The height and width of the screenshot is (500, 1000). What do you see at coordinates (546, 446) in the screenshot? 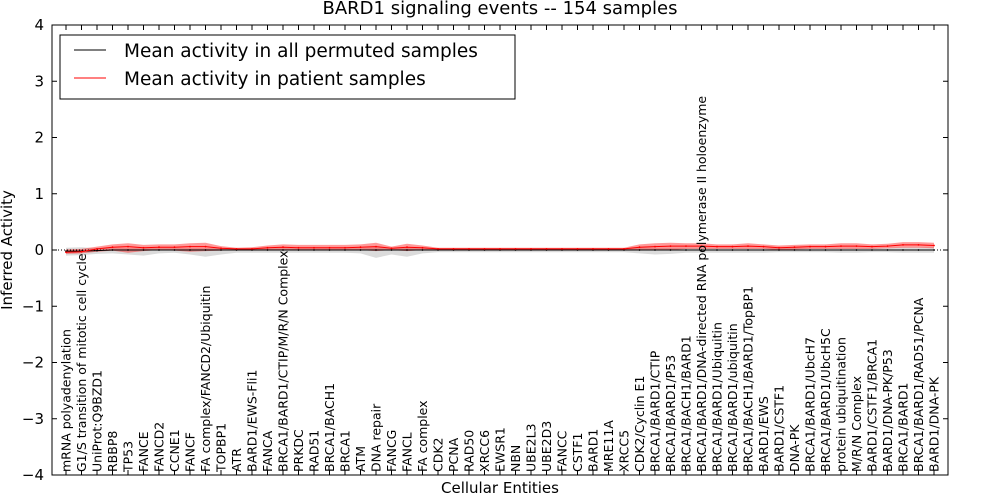
I see `x-tick-label: UBE2D3` at bounding box center [546, 446].